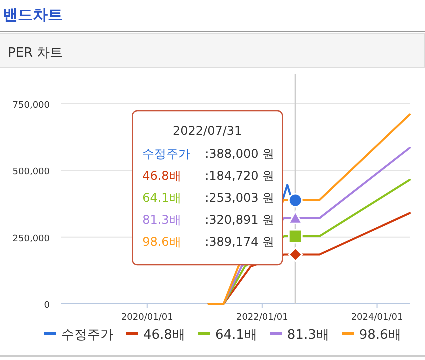 This screenshot has height=360, width=425. Describe the element at coordinates (240, 154) in the screenshot. I see `annotation: :388,000 원` at that location.